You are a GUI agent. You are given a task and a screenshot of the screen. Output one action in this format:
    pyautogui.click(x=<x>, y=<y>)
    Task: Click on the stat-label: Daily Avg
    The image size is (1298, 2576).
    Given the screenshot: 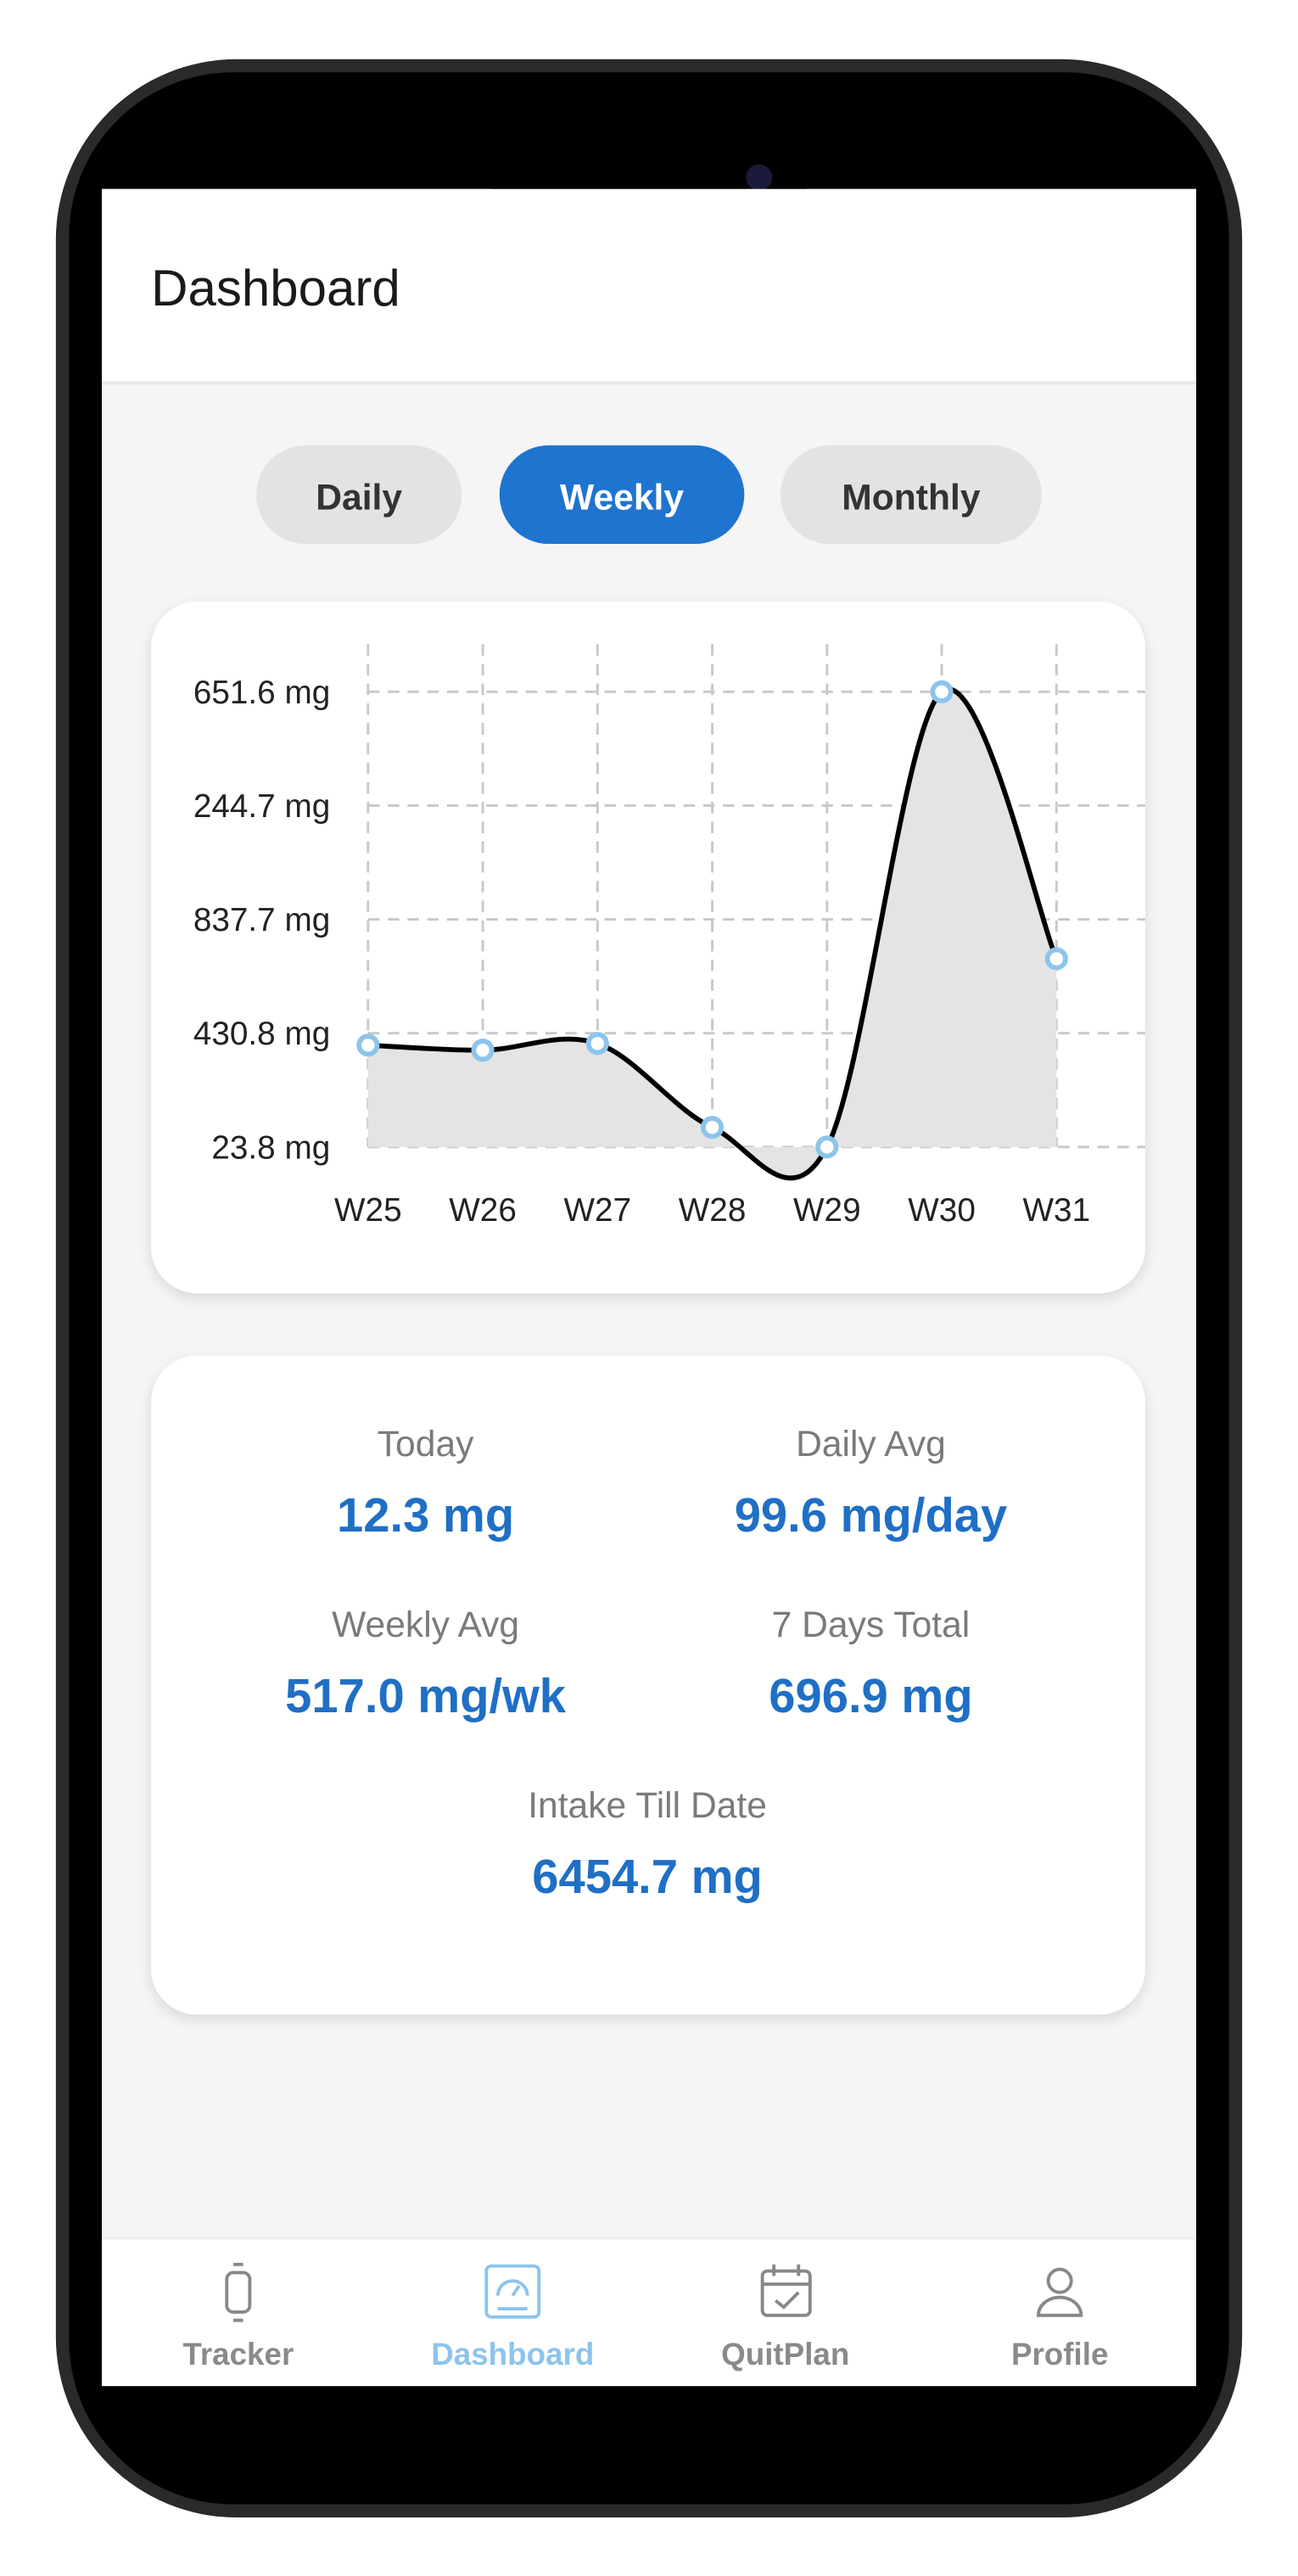 What is the action you would take?
    pyautogui.click(x=871, y=1444)
    